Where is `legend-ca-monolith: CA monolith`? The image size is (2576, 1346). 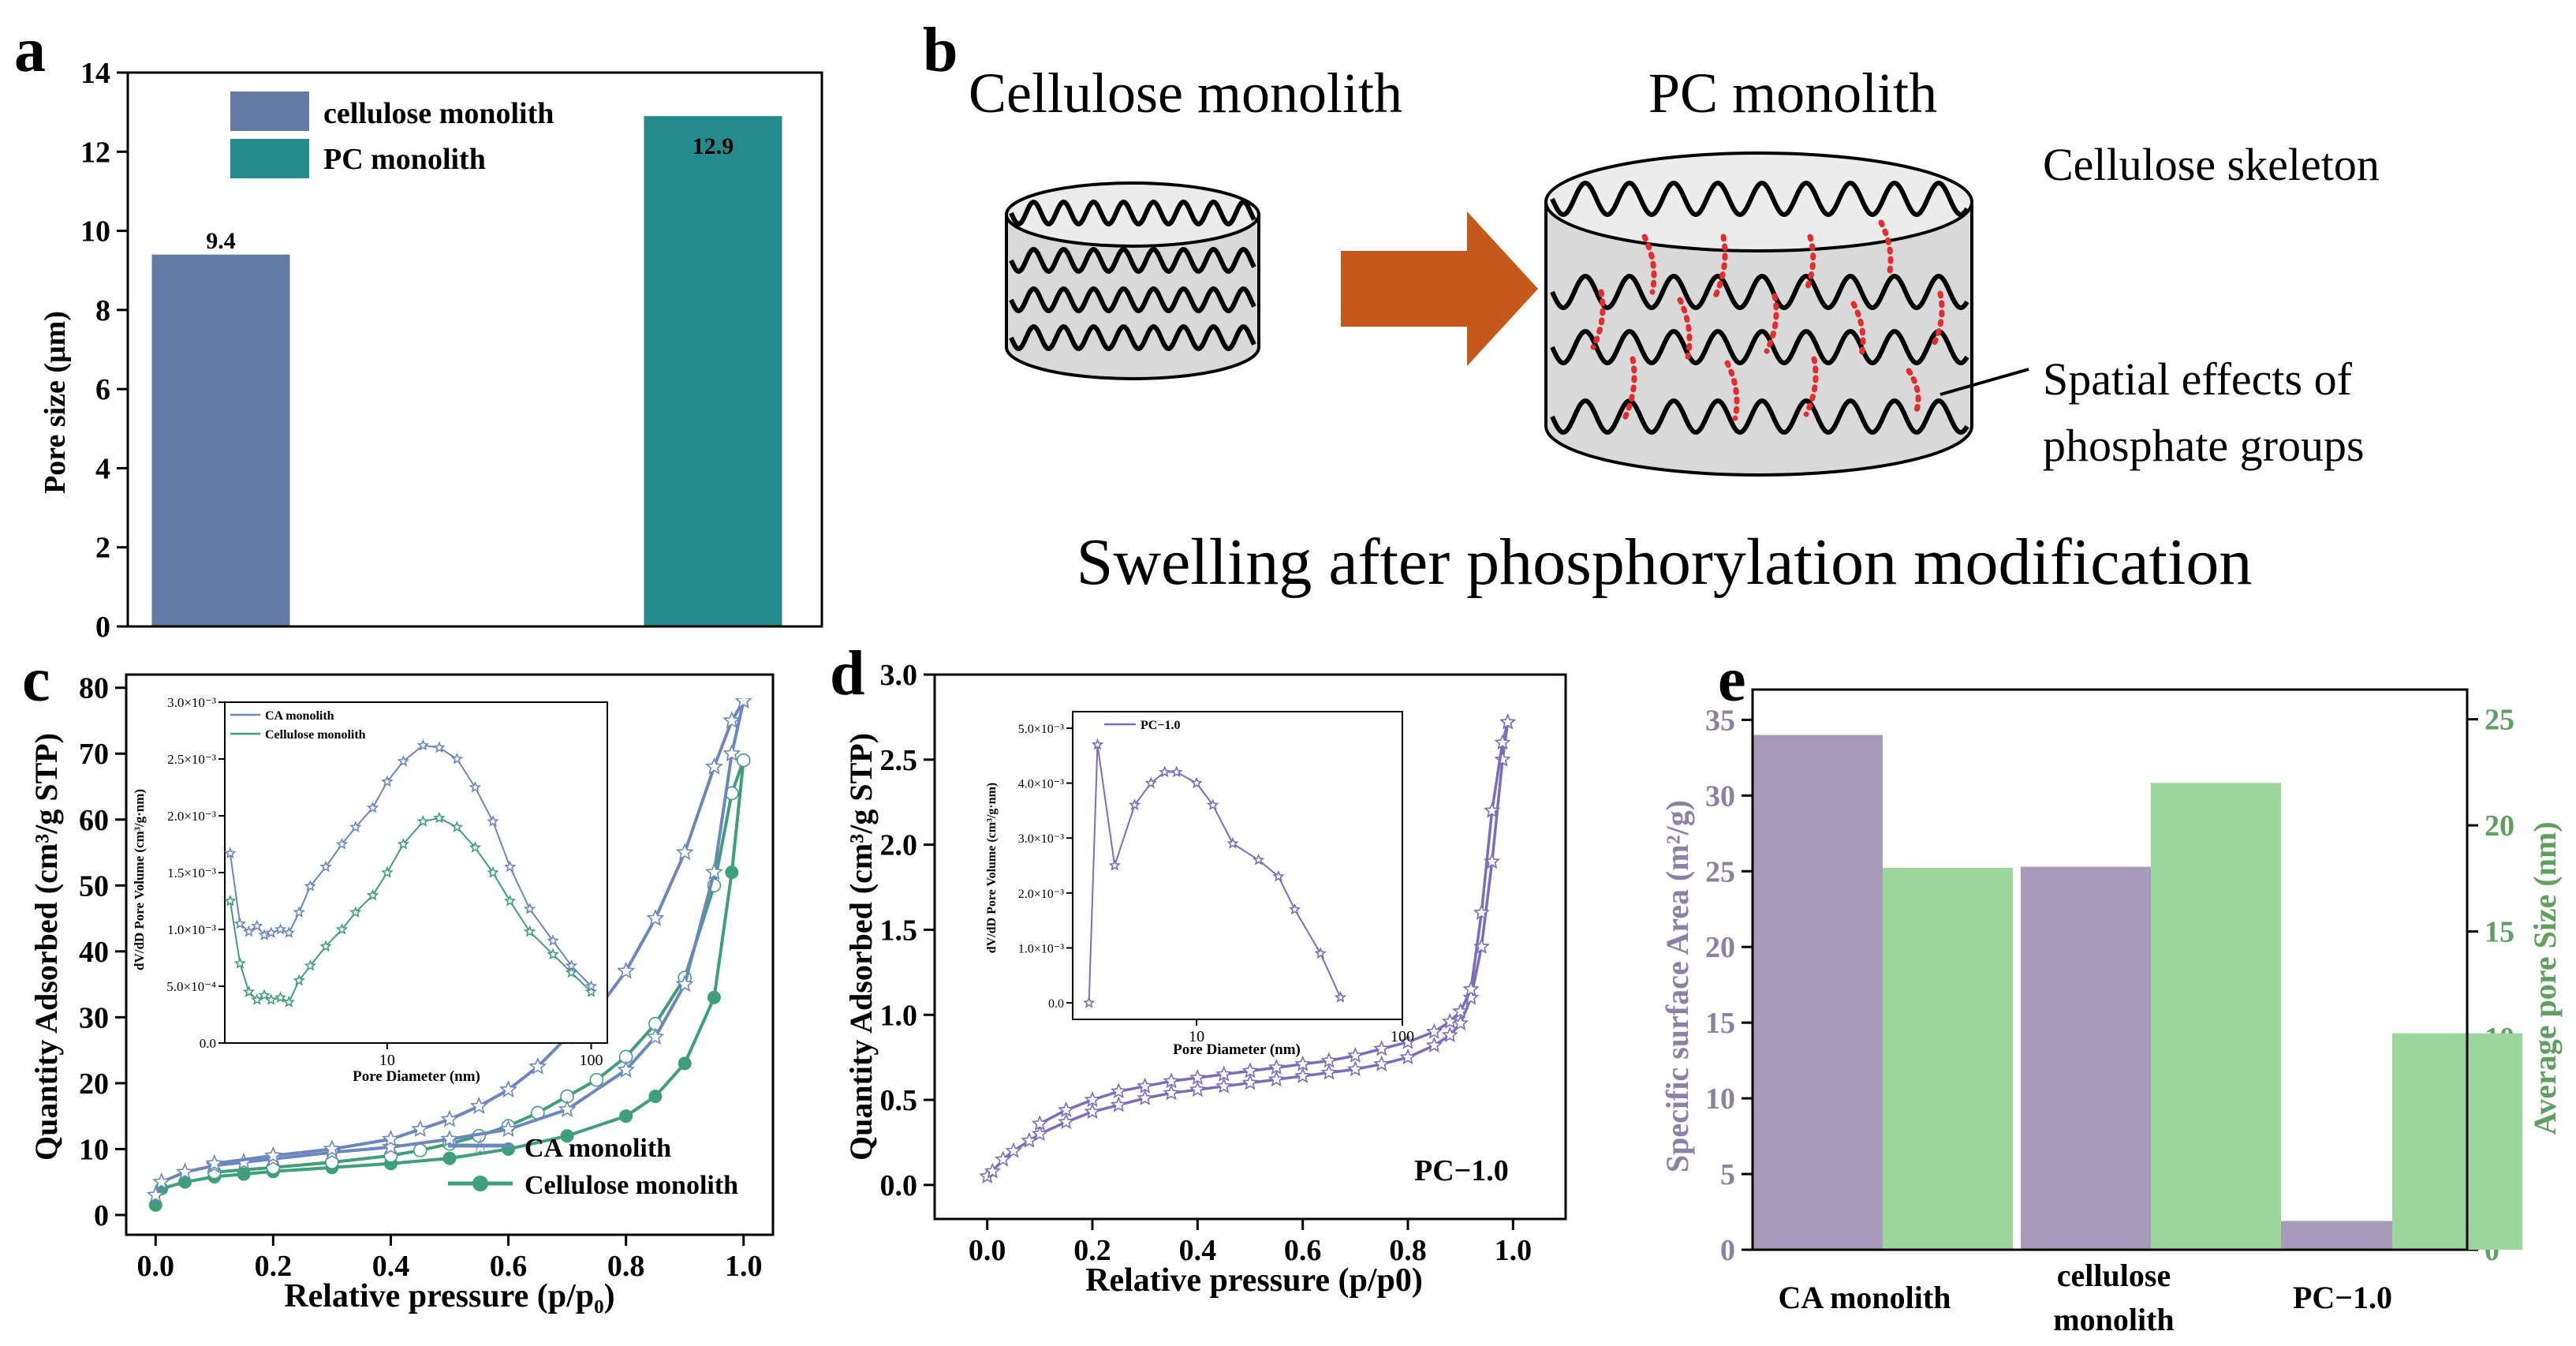
legend-ca-monolith: CA monolith is located at coordinates (598, 1148).